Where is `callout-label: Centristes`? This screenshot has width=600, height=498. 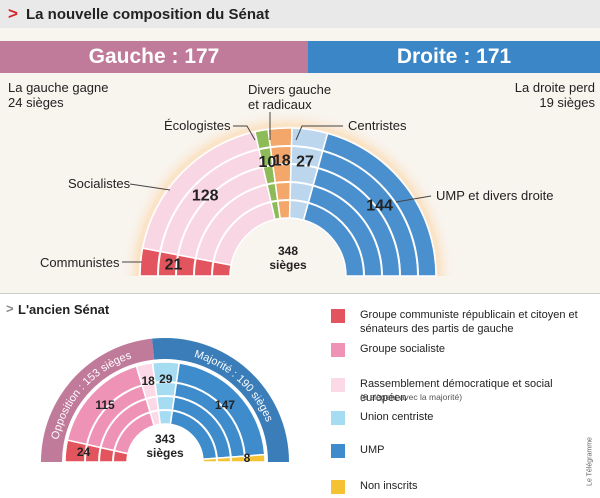
callout-label: Centristes is located at coordinates (377, 125).